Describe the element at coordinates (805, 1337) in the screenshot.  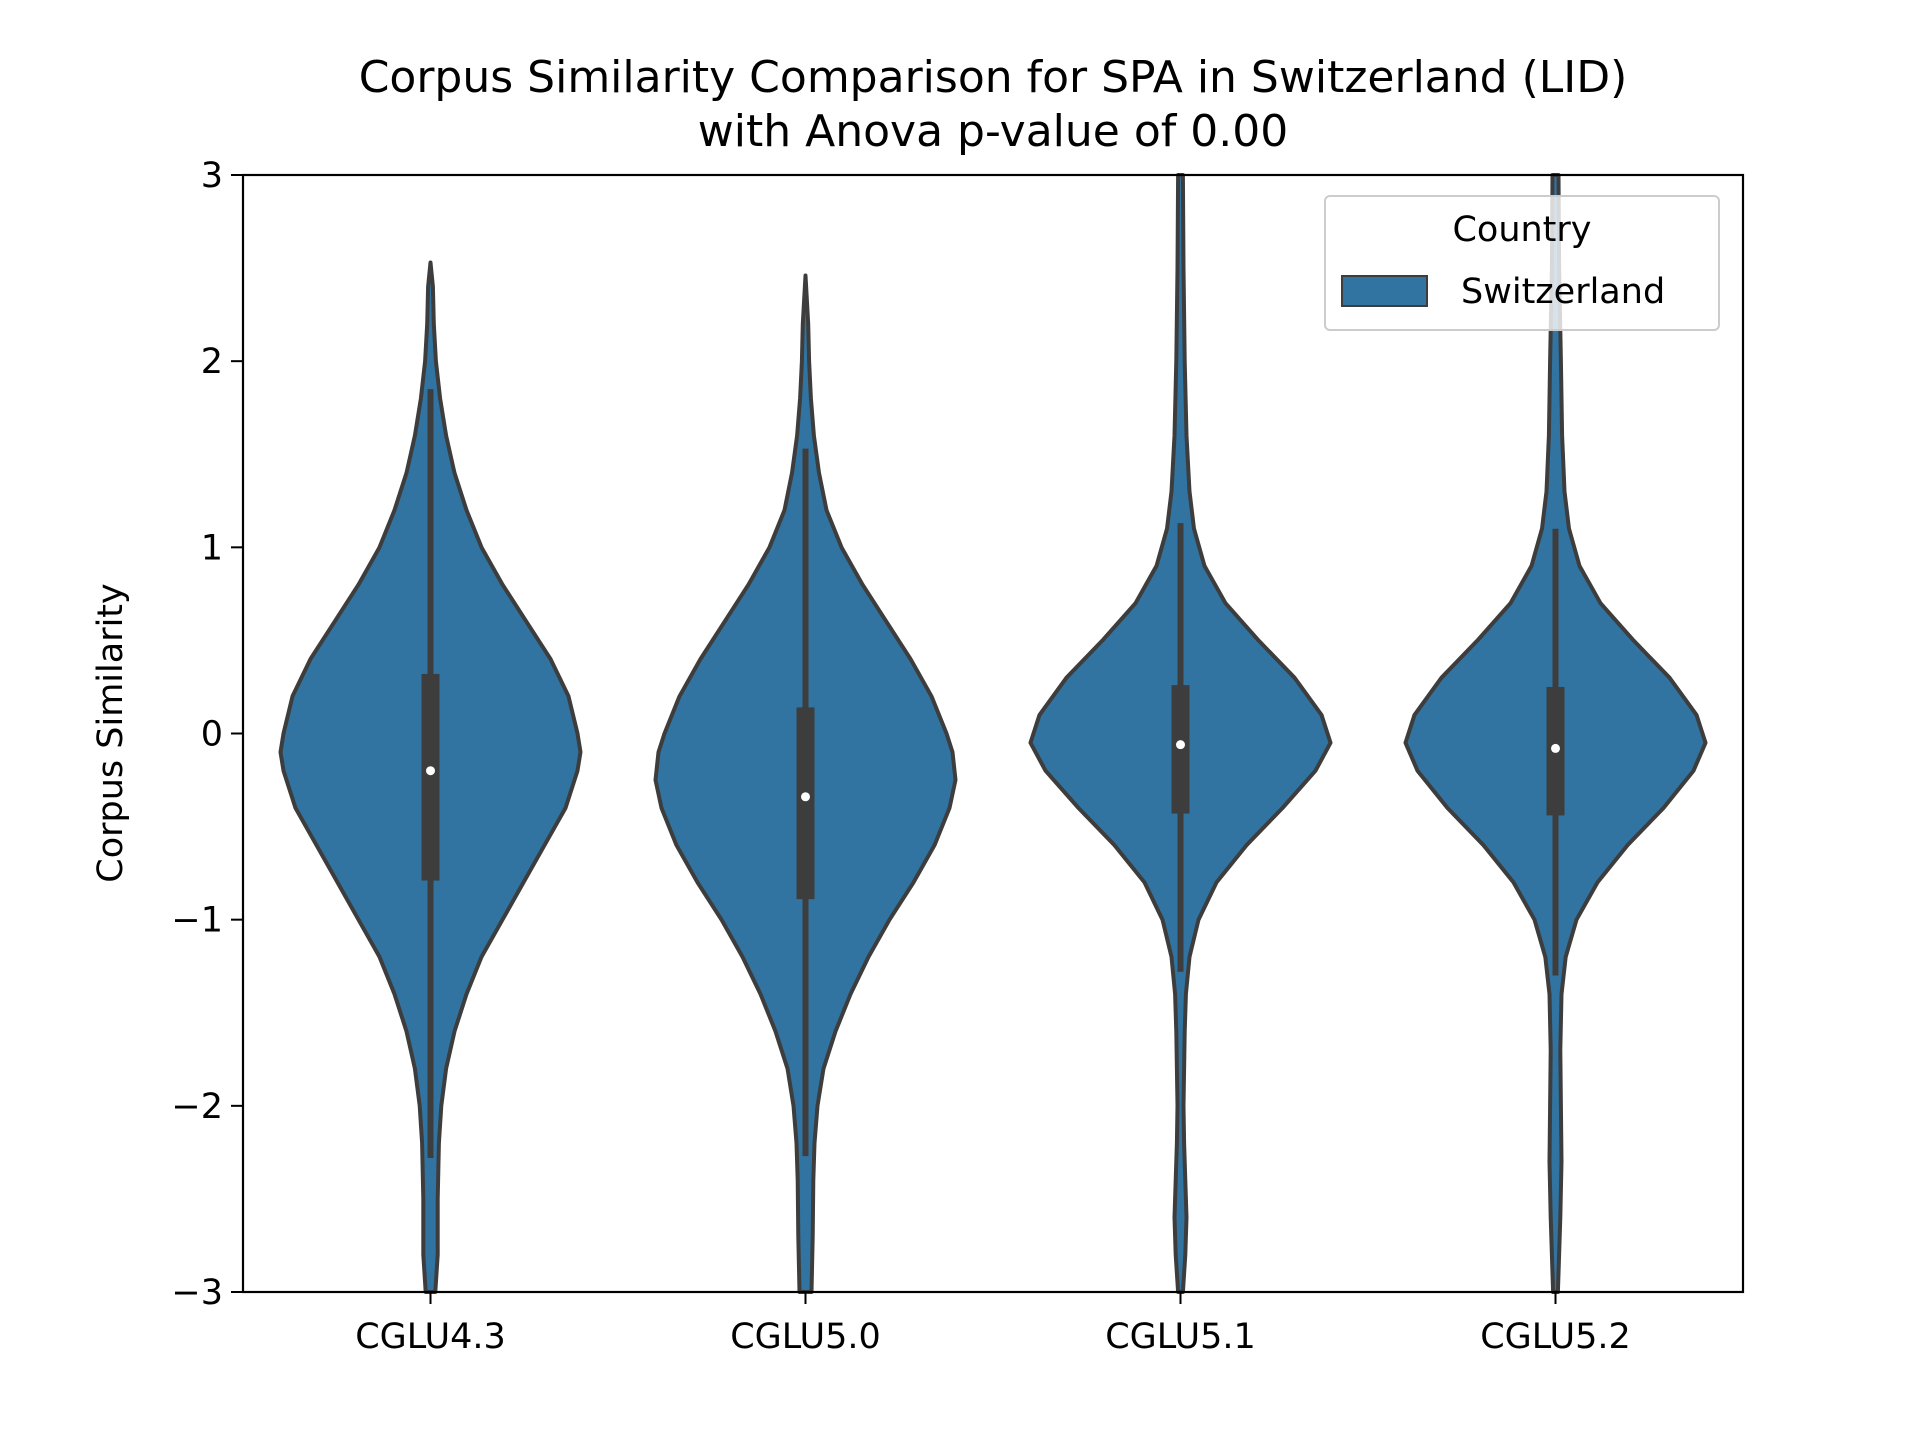
I see `x-tick-label: CGLU5.0` at that location.